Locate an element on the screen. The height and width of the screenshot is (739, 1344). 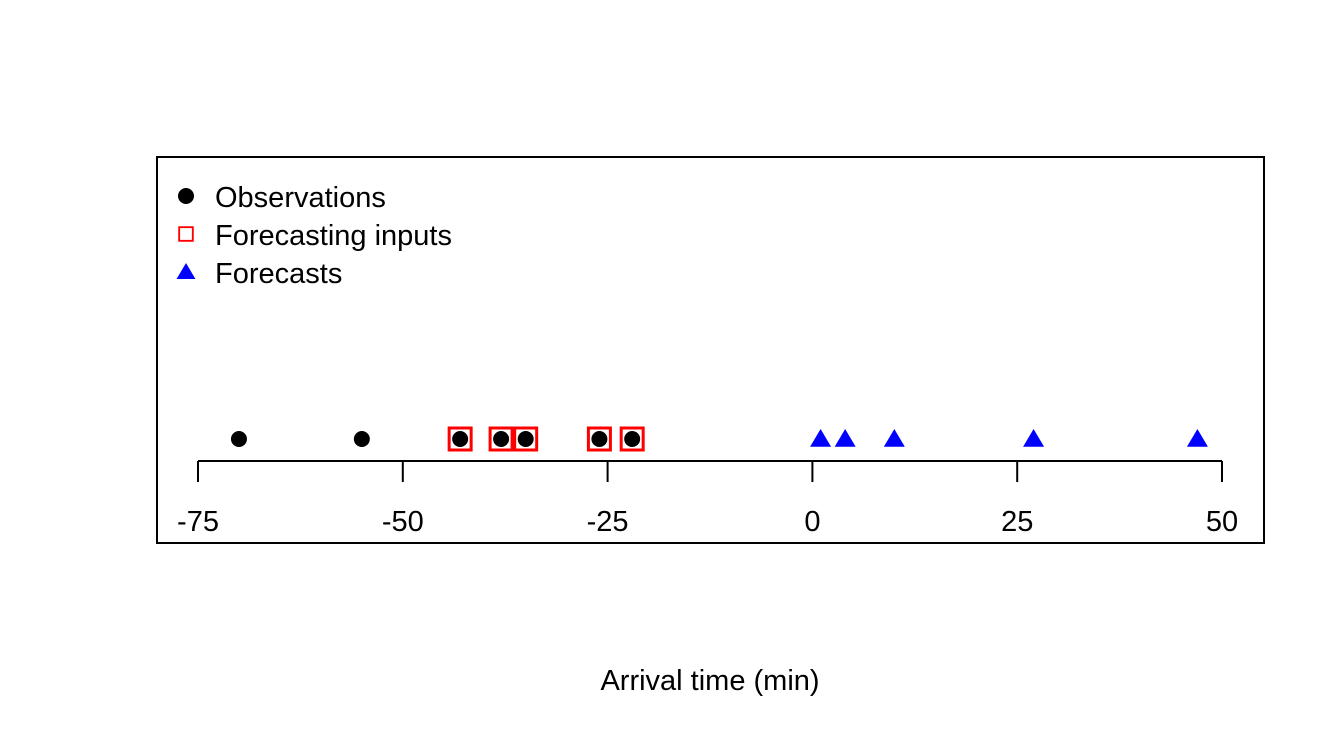
x-axis-label: Arrival time (min) is located at coordinates (709, 681).